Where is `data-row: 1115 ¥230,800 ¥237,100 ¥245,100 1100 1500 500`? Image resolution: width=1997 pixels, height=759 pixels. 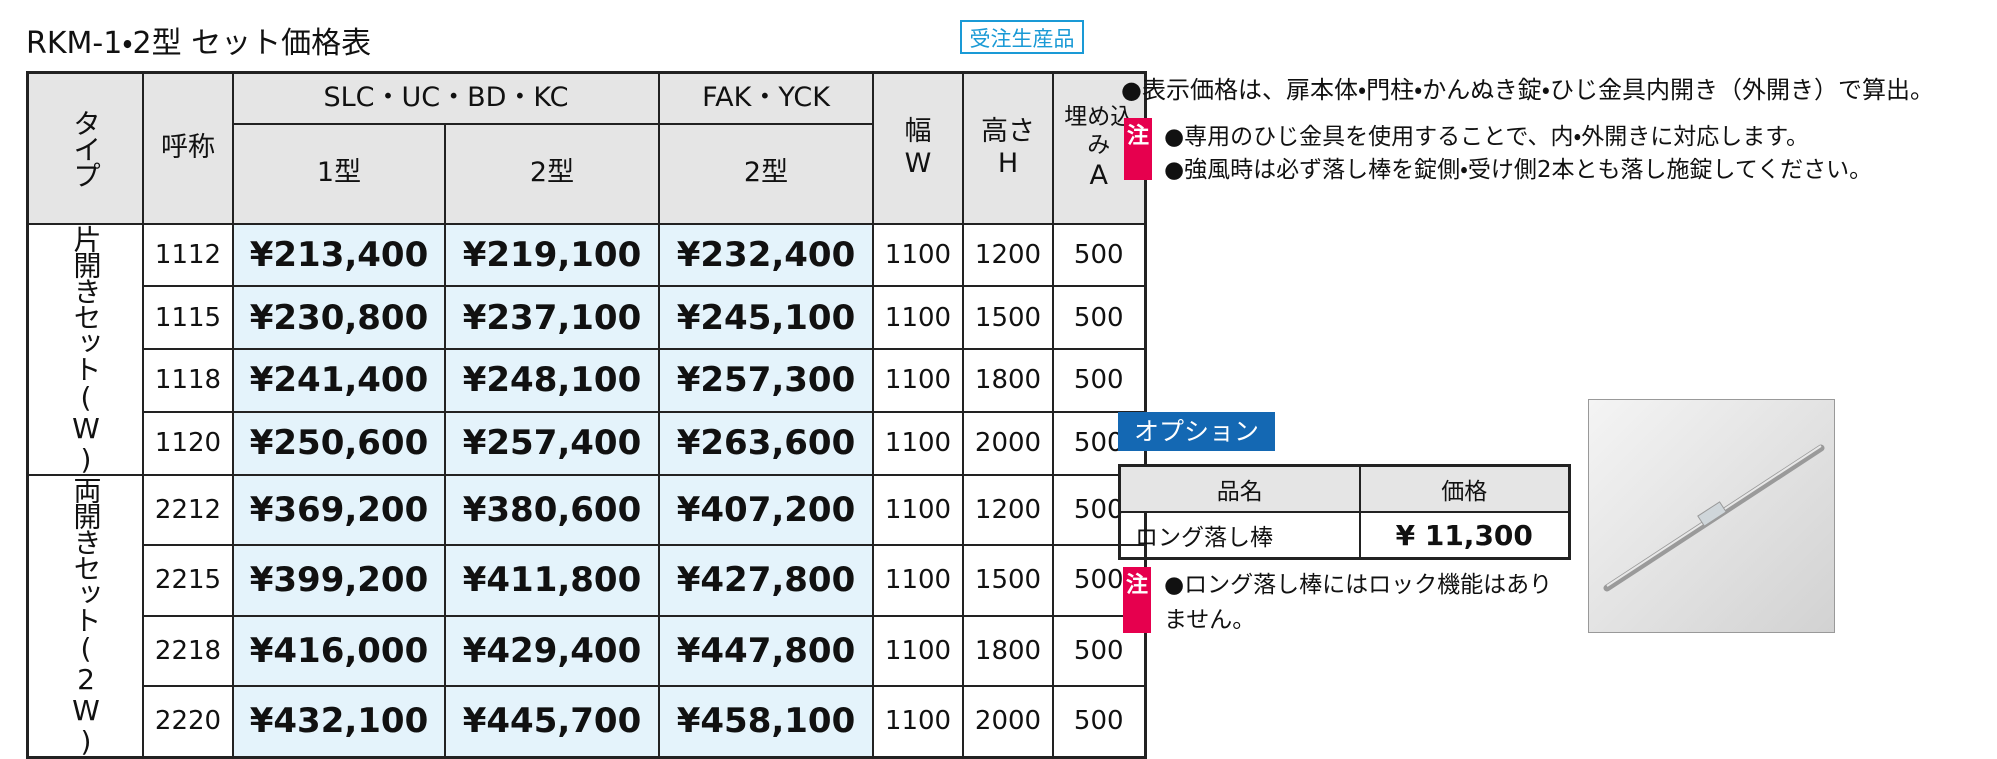 data-row: 1115 ¥230,800 ¥237,100 ¥245,100 1100 1500 500 is located at coordinates (587, 317).